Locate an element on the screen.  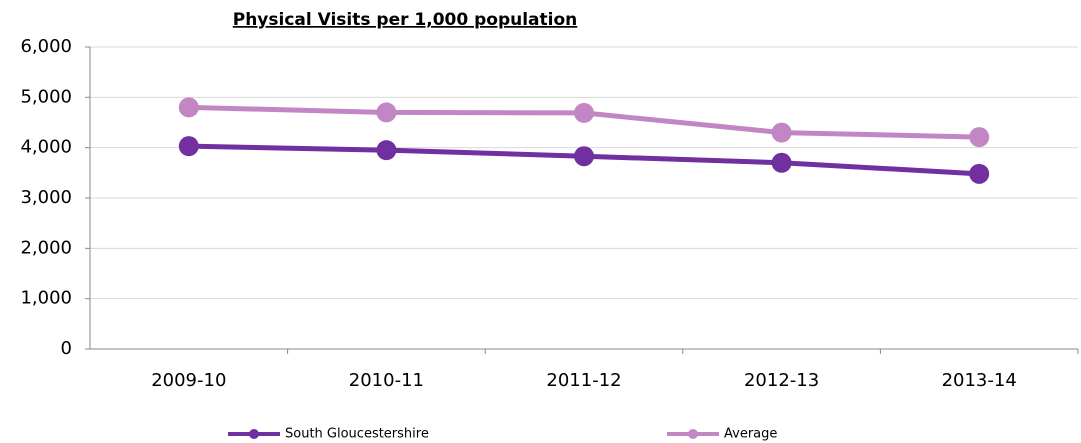
y-tick-label: 3,000 is located at coordinates (46, 197).